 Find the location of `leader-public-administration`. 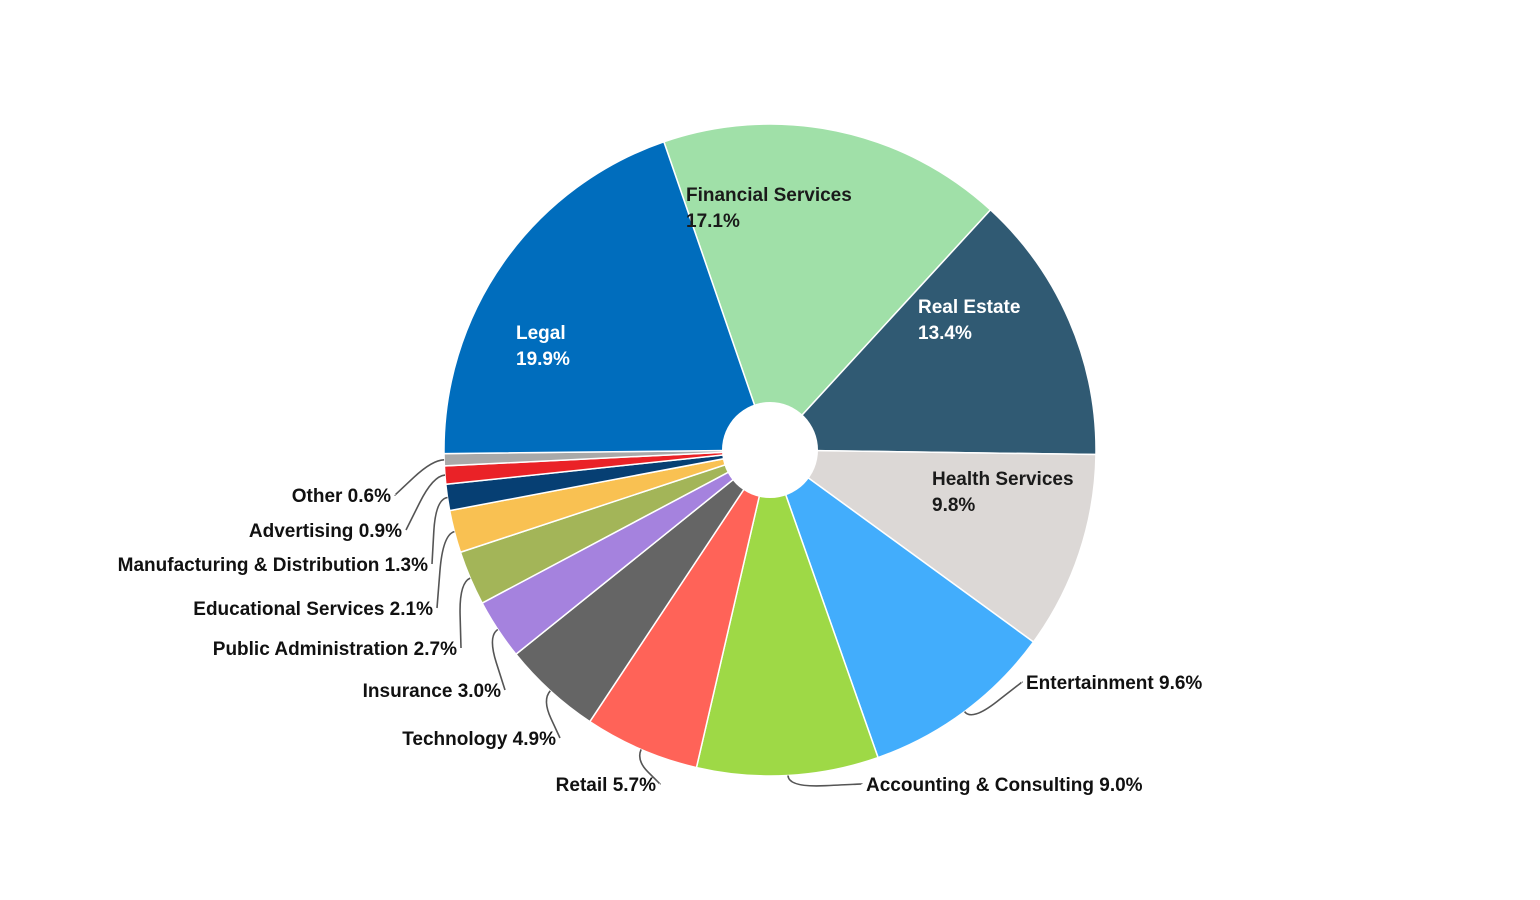

leader-public-administration is located at coordinates (465, 613).